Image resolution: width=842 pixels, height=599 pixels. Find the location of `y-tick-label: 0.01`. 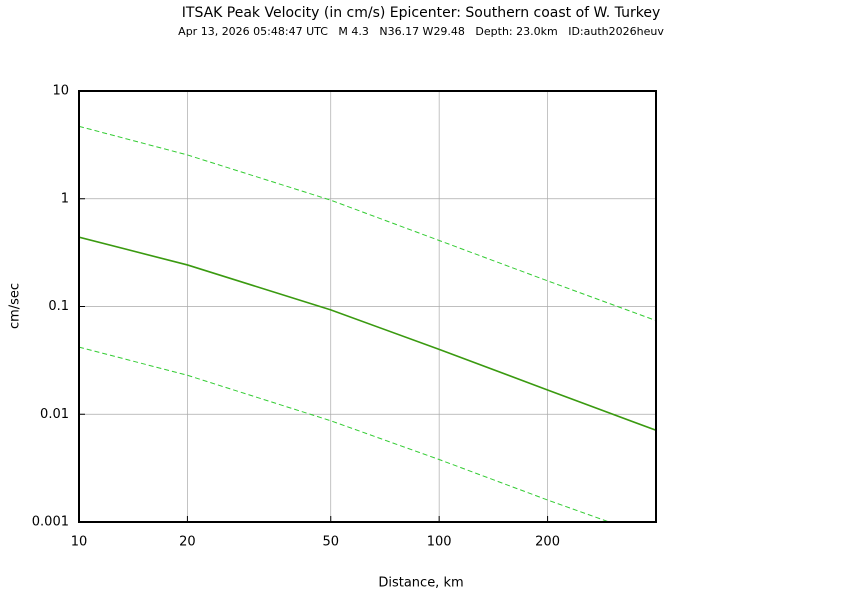

y-tick-label: 0.01 is located at coordinates (54, 414).